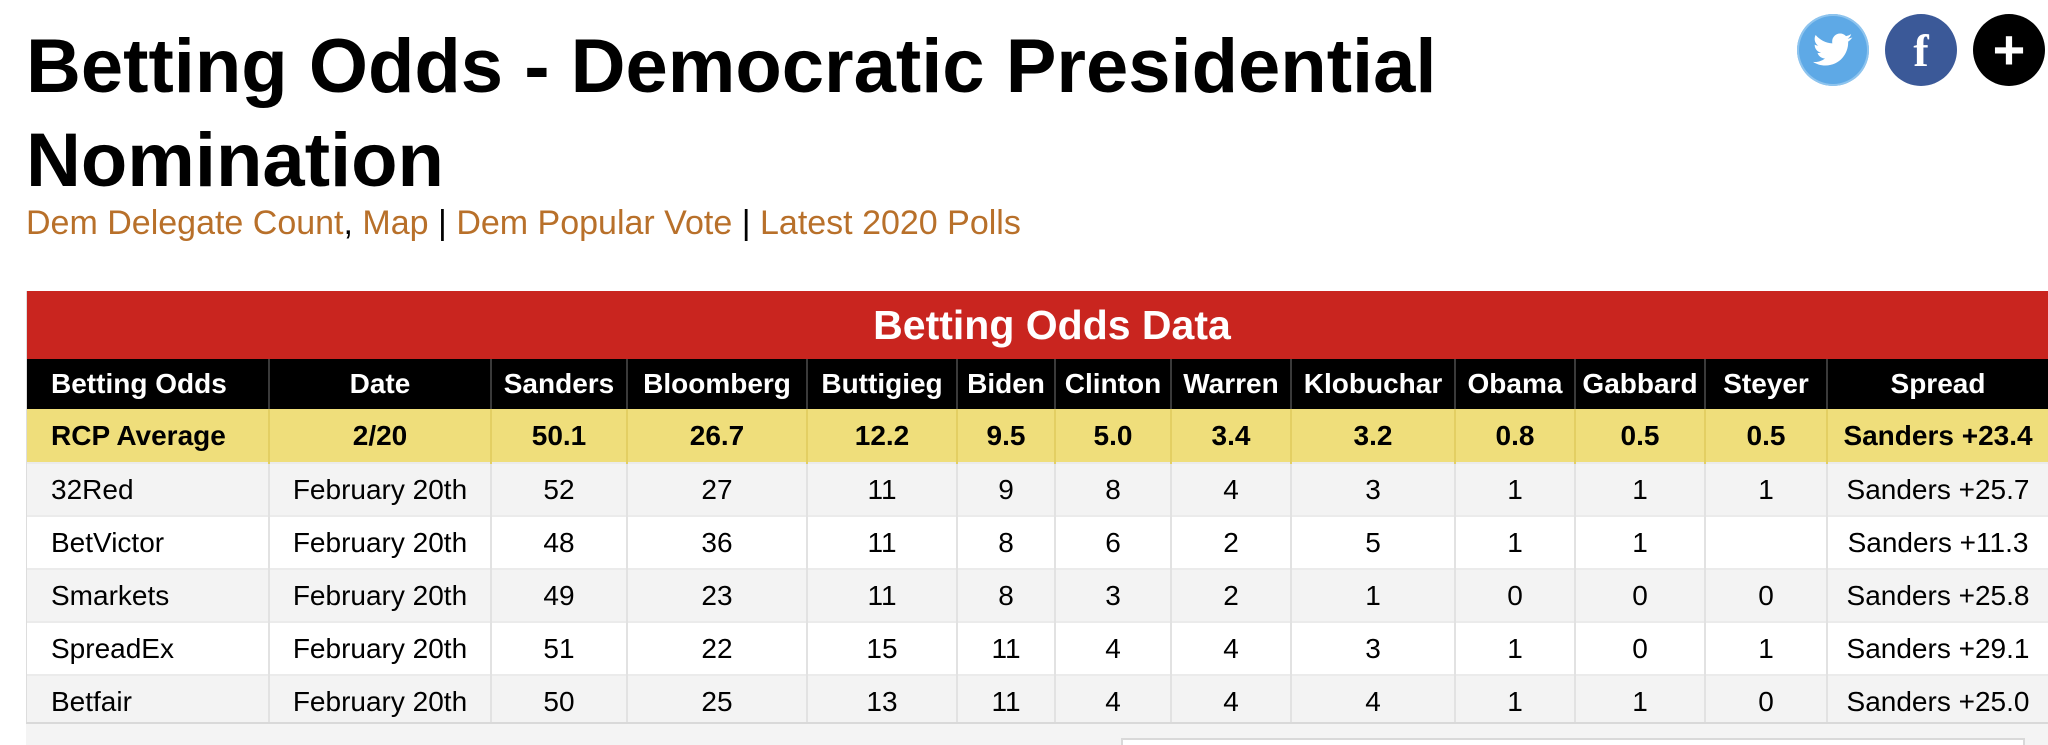 The height and width of the screenshot is (745, 2048). I want to click on table-cell: 50, so click(559, 700).